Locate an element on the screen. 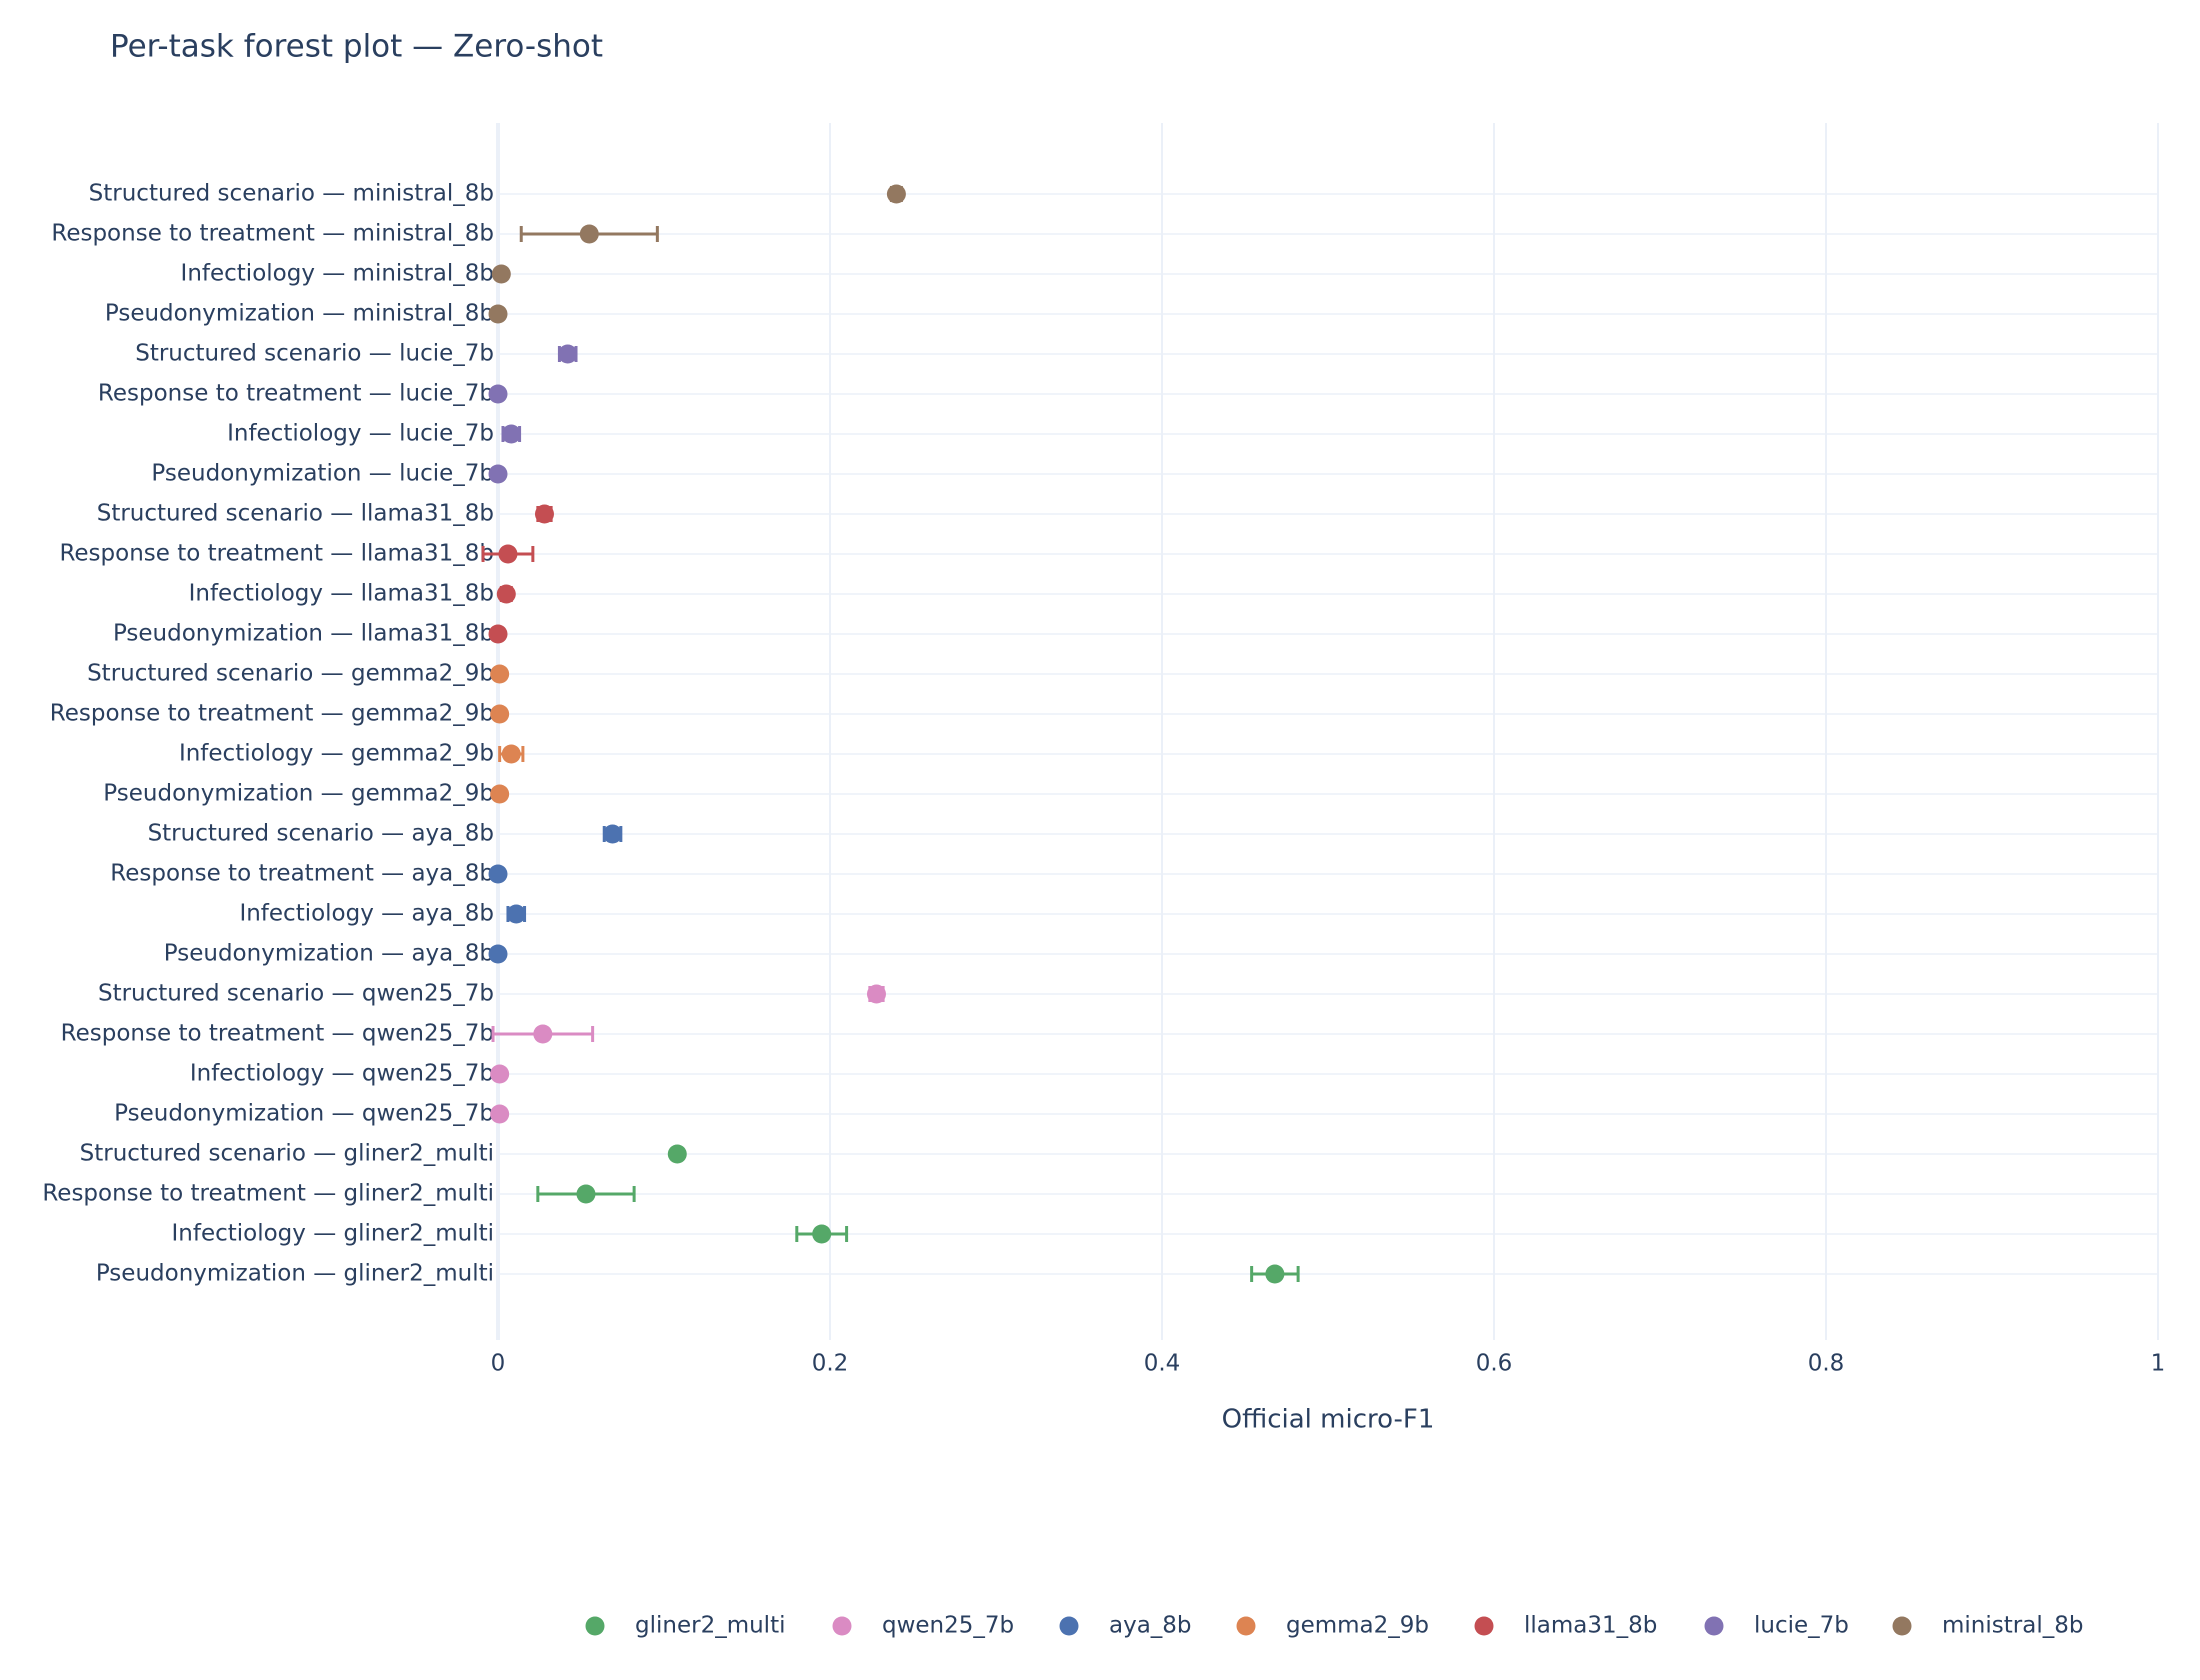  y-tick-label: Infectiology — qwen25_7b is located at coordinates (342, 1074).